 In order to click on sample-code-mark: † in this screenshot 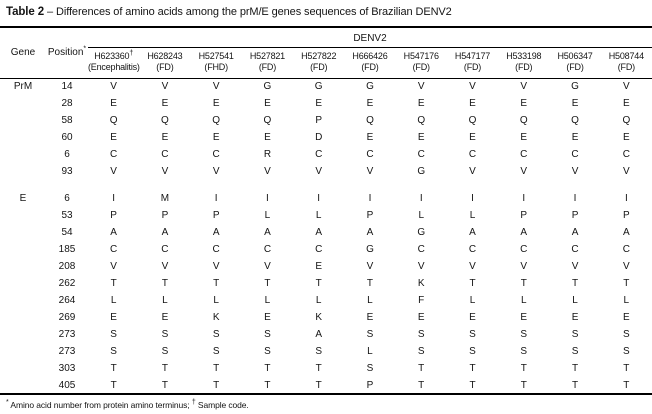, I will do `click(131, 53)`.